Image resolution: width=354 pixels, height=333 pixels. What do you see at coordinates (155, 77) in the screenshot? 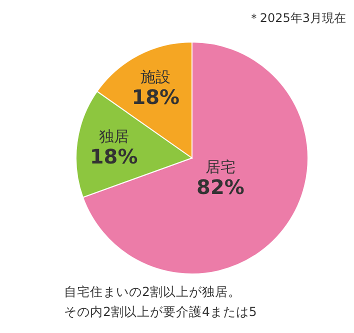
I see `slice-label: 施設` at bounding box center [155, 77].